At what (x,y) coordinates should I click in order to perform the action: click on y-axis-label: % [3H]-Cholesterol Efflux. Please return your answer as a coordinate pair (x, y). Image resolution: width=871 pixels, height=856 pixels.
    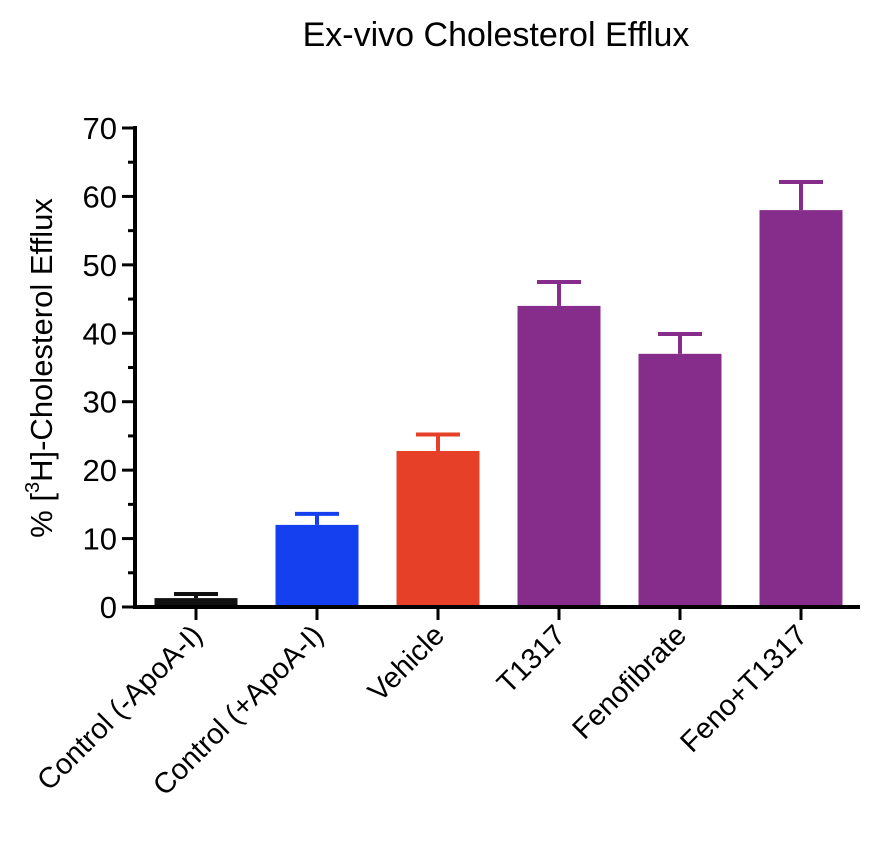
    Looking at the image, I should click on (40, 368).